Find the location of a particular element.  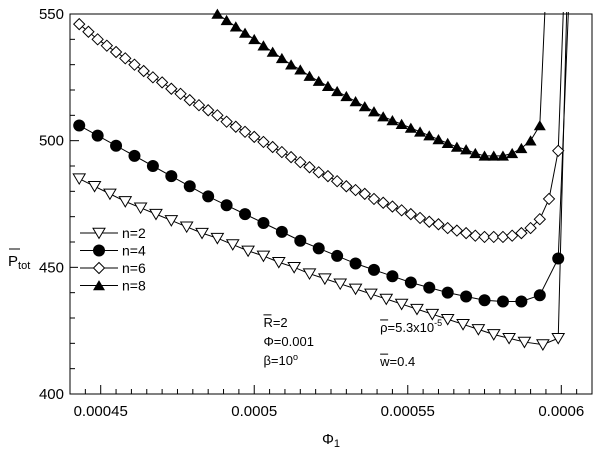

y-tick-label: 450 is located at coordinates (51, 267).